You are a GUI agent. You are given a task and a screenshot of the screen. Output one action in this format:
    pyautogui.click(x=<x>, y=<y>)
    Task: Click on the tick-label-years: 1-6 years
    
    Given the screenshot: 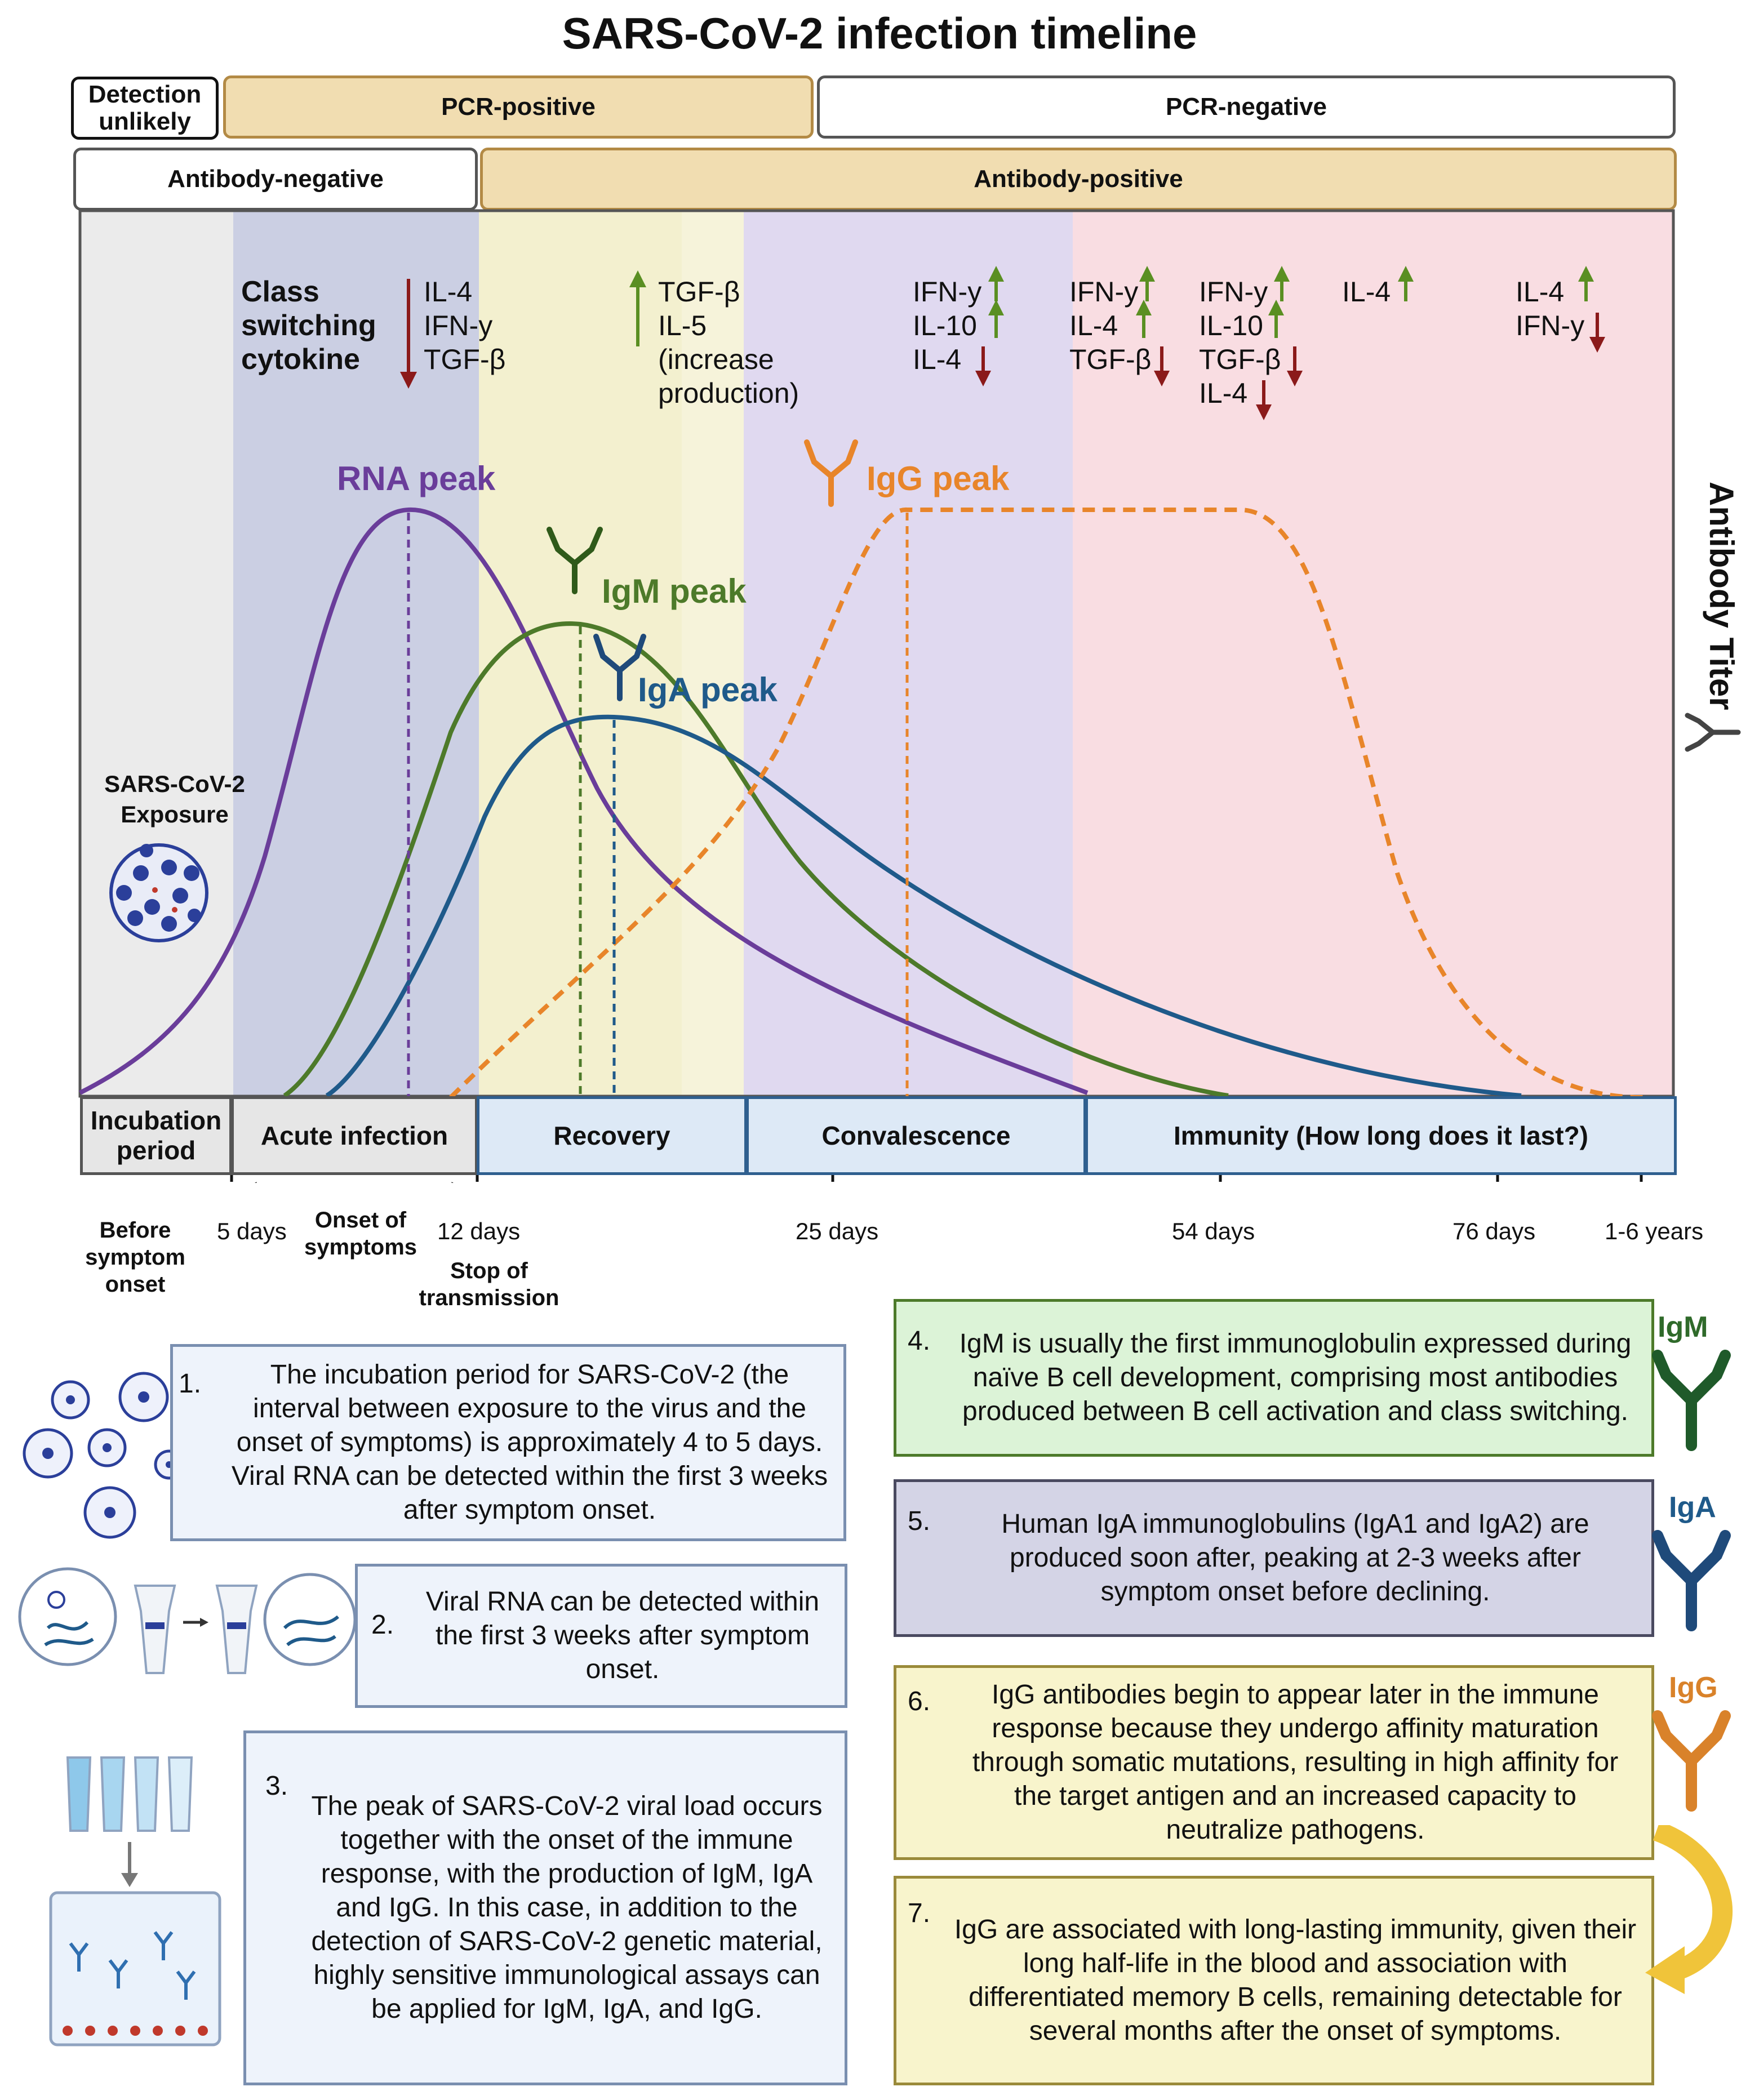 What is the action you would take?
    pyautogui.click(x=1654, y=1231)
    